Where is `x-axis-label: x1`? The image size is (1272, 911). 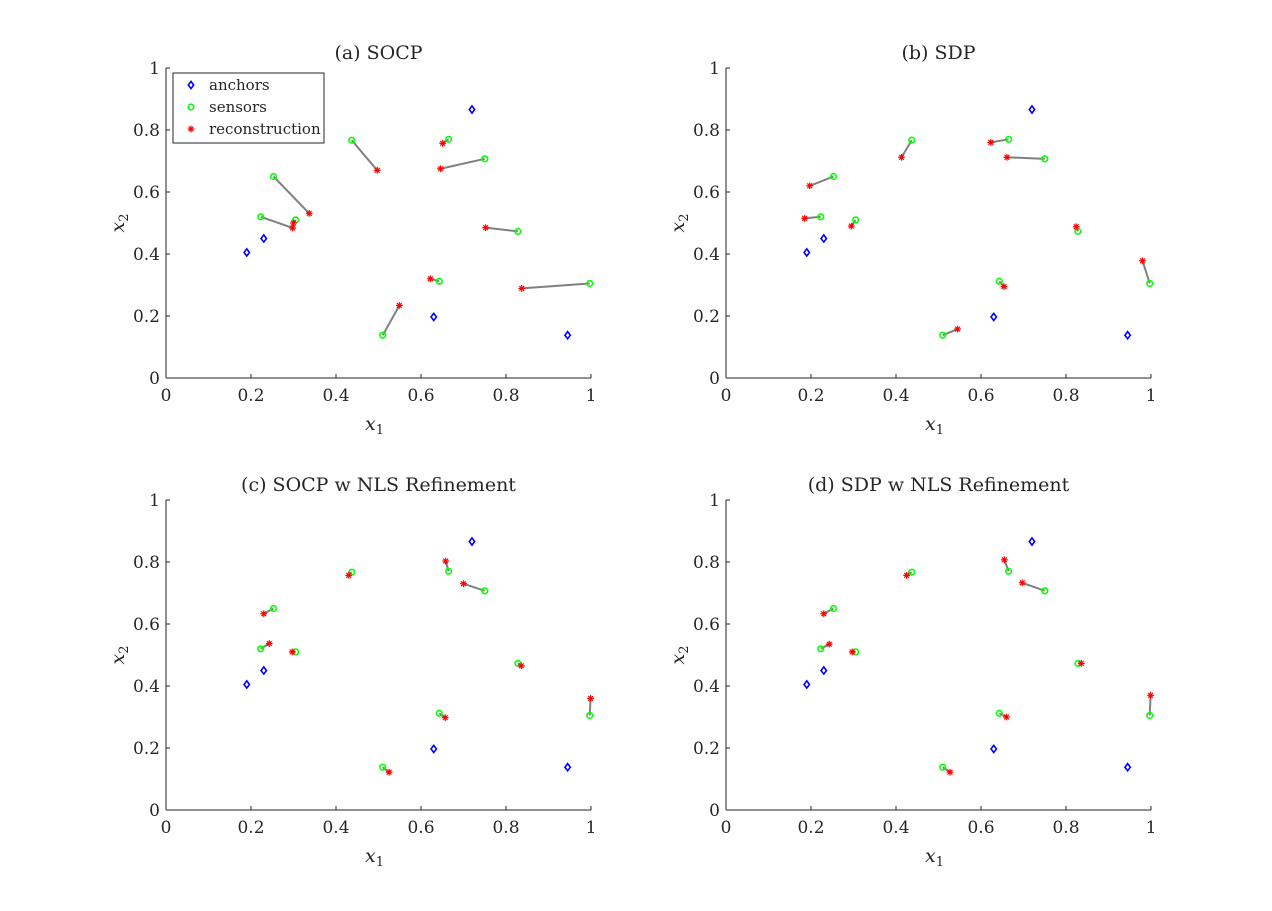 x-axis-label: x1 is located at coordinates (934, 857).